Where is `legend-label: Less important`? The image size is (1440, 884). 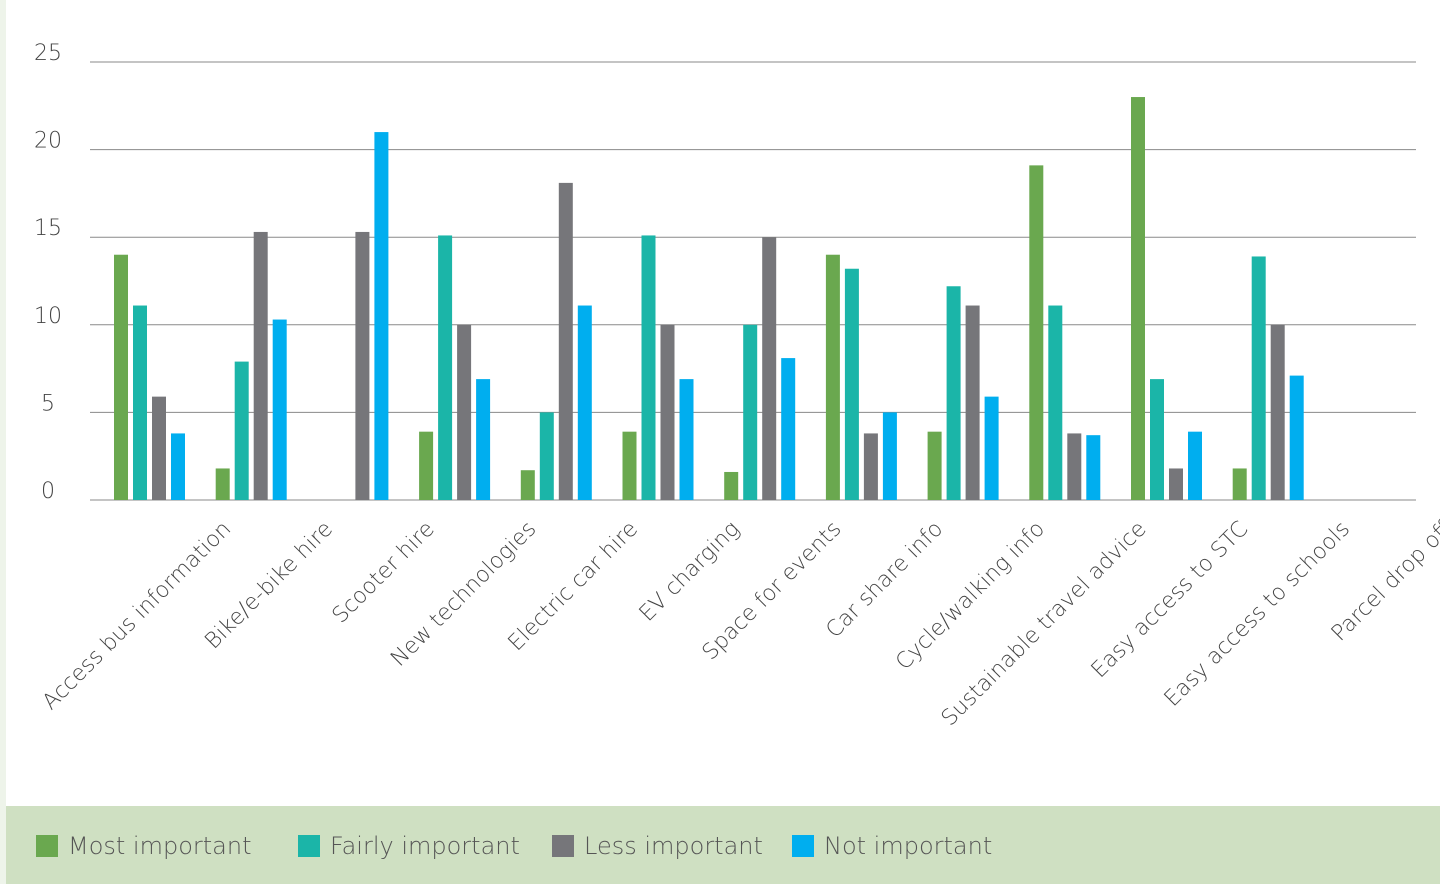
legend-label: Less important is located at coordinates (673, 846).